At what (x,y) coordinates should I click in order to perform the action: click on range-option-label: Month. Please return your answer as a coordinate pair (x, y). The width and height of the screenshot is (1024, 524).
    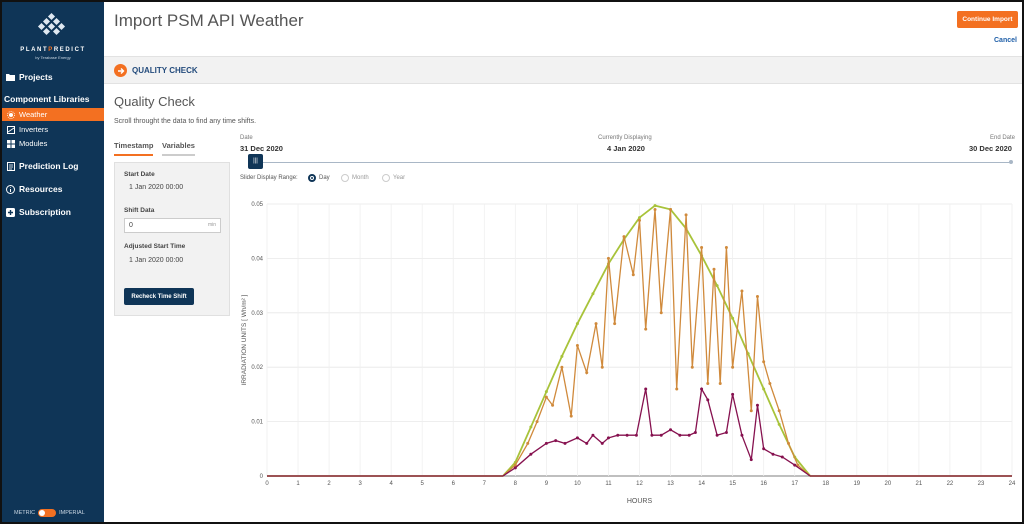
    Looking at the image, I should click on (360, 178).